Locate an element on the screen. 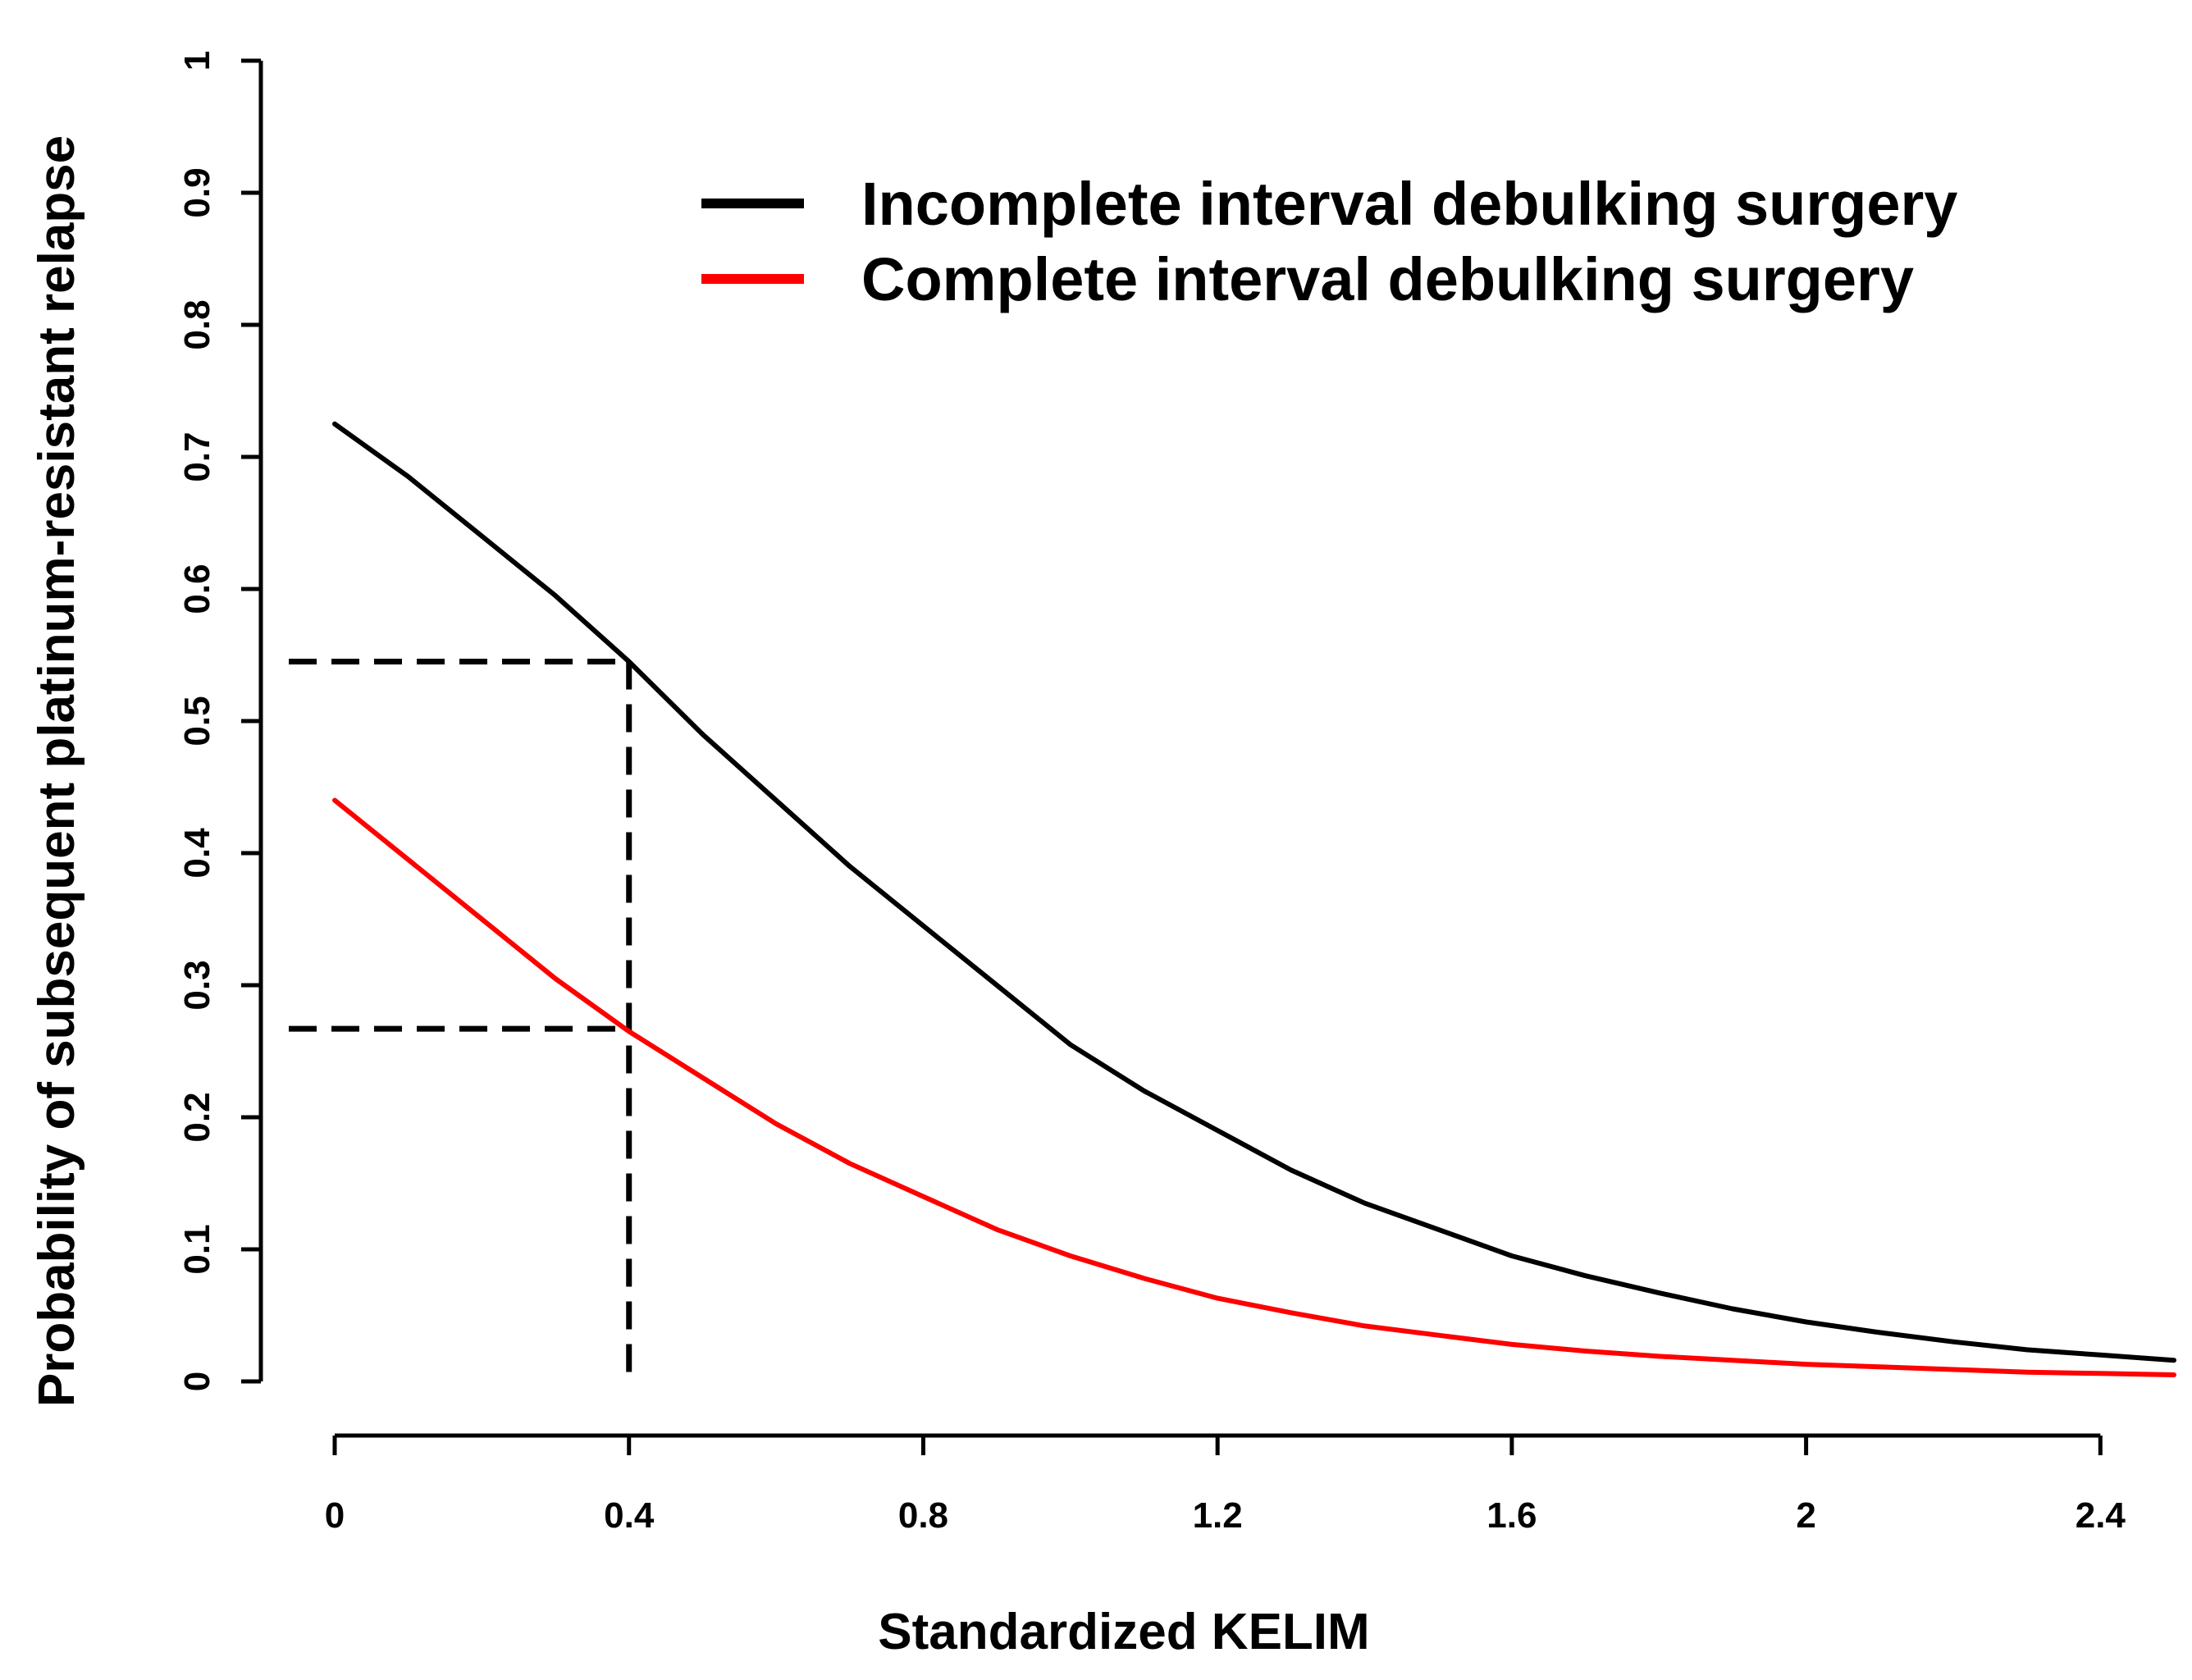  y-tick-label: 0.3 is located at coordinates (197, 985).